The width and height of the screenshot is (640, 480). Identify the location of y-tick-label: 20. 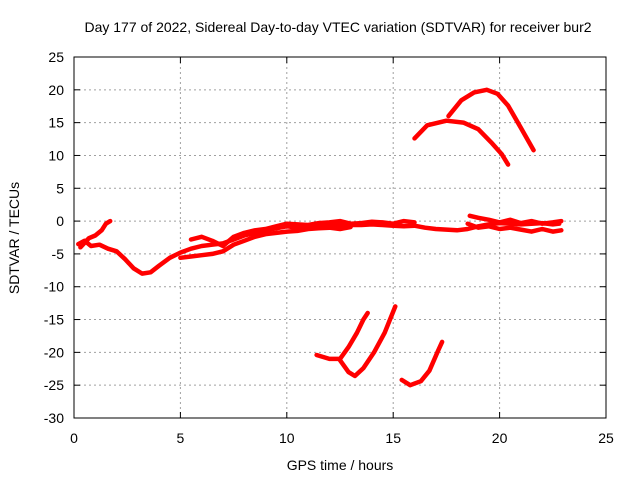
(56, 90).